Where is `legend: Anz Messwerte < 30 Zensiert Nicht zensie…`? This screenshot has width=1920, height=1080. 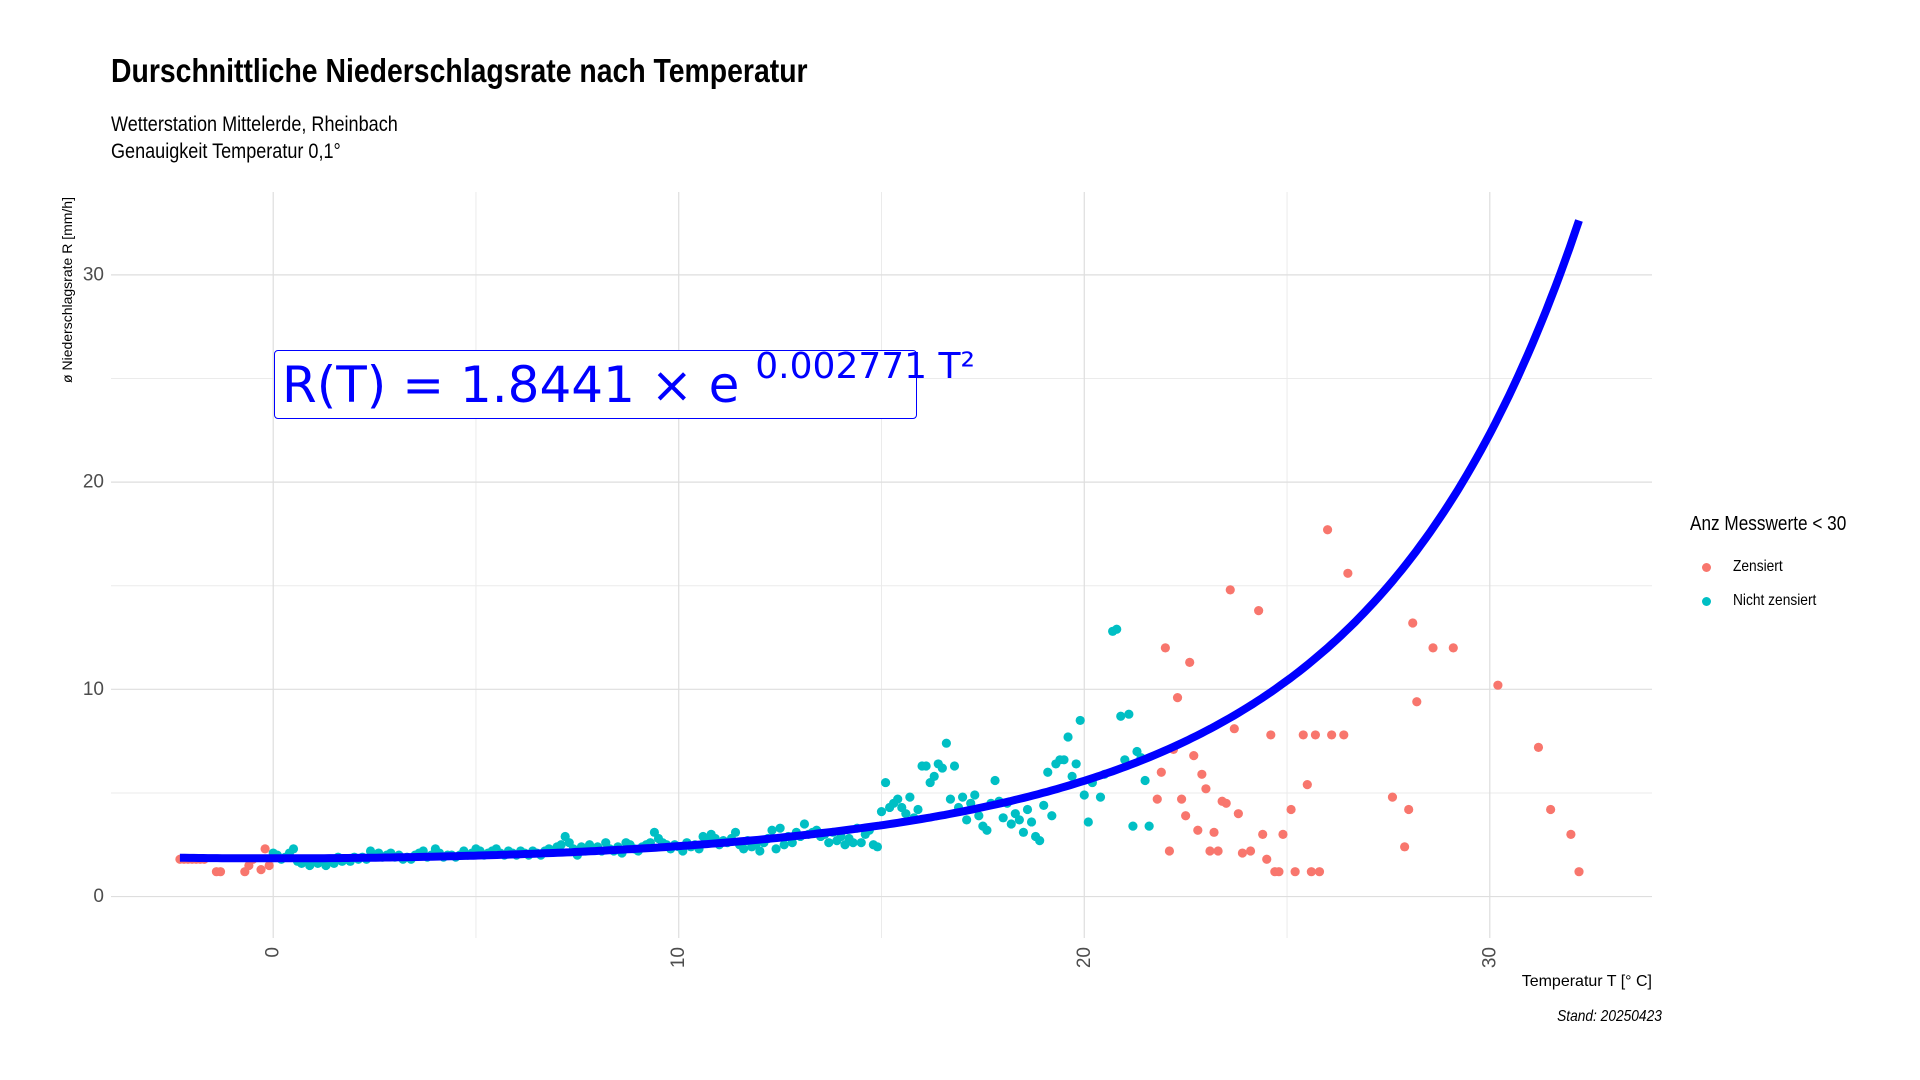
legend: Anz Messwerte < 30 Zensiert Nicht zensie… is located at coordinates (1781, 565).